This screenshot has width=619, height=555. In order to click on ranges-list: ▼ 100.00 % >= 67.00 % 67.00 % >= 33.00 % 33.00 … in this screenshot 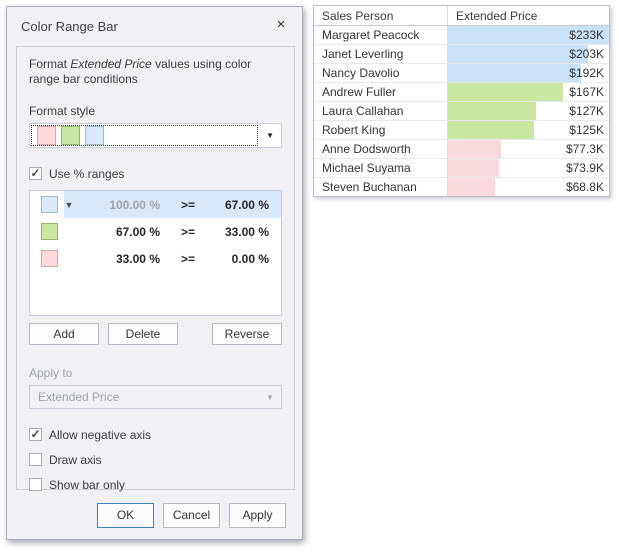, I will do `click(155, 253)`.